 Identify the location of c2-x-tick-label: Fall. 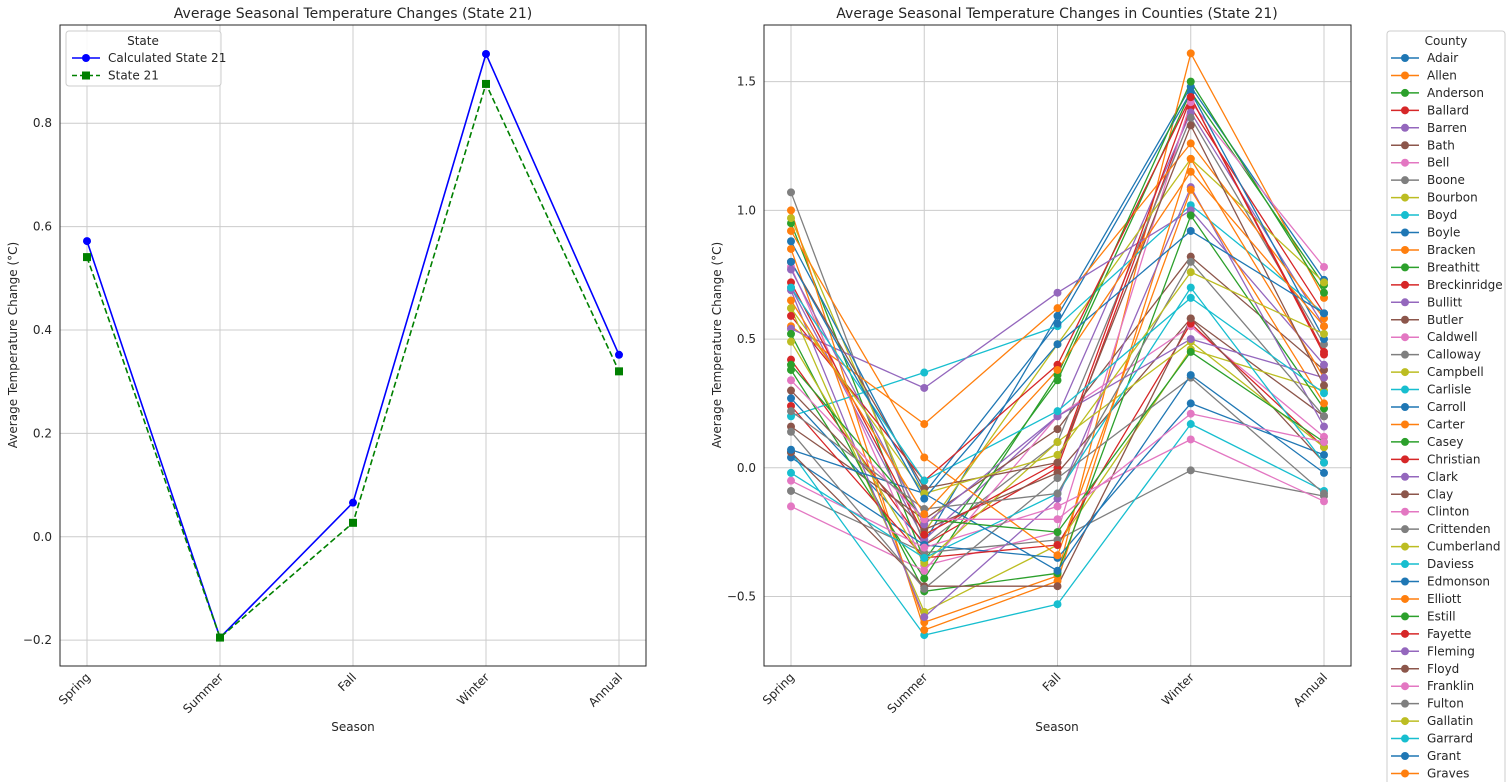
(1052, 682).